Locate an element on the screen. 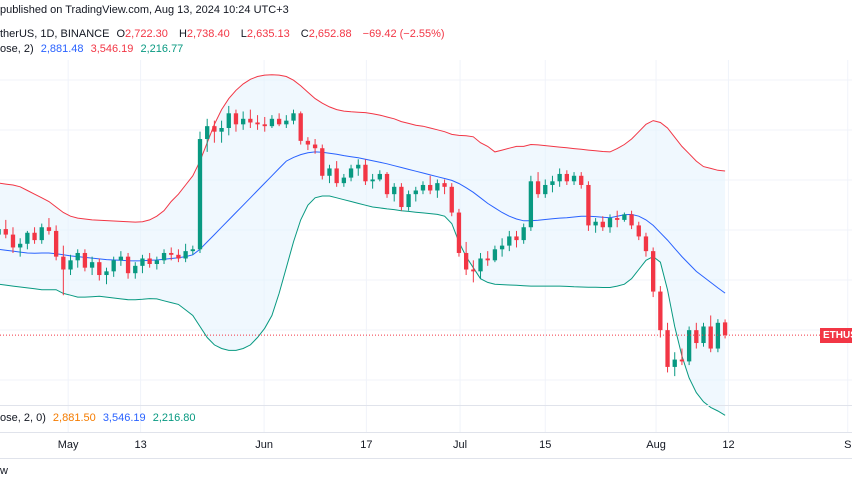 The width and height of the screenshot is (852, 485). x-tick-label: Jun is located at coordinates (264, 445).